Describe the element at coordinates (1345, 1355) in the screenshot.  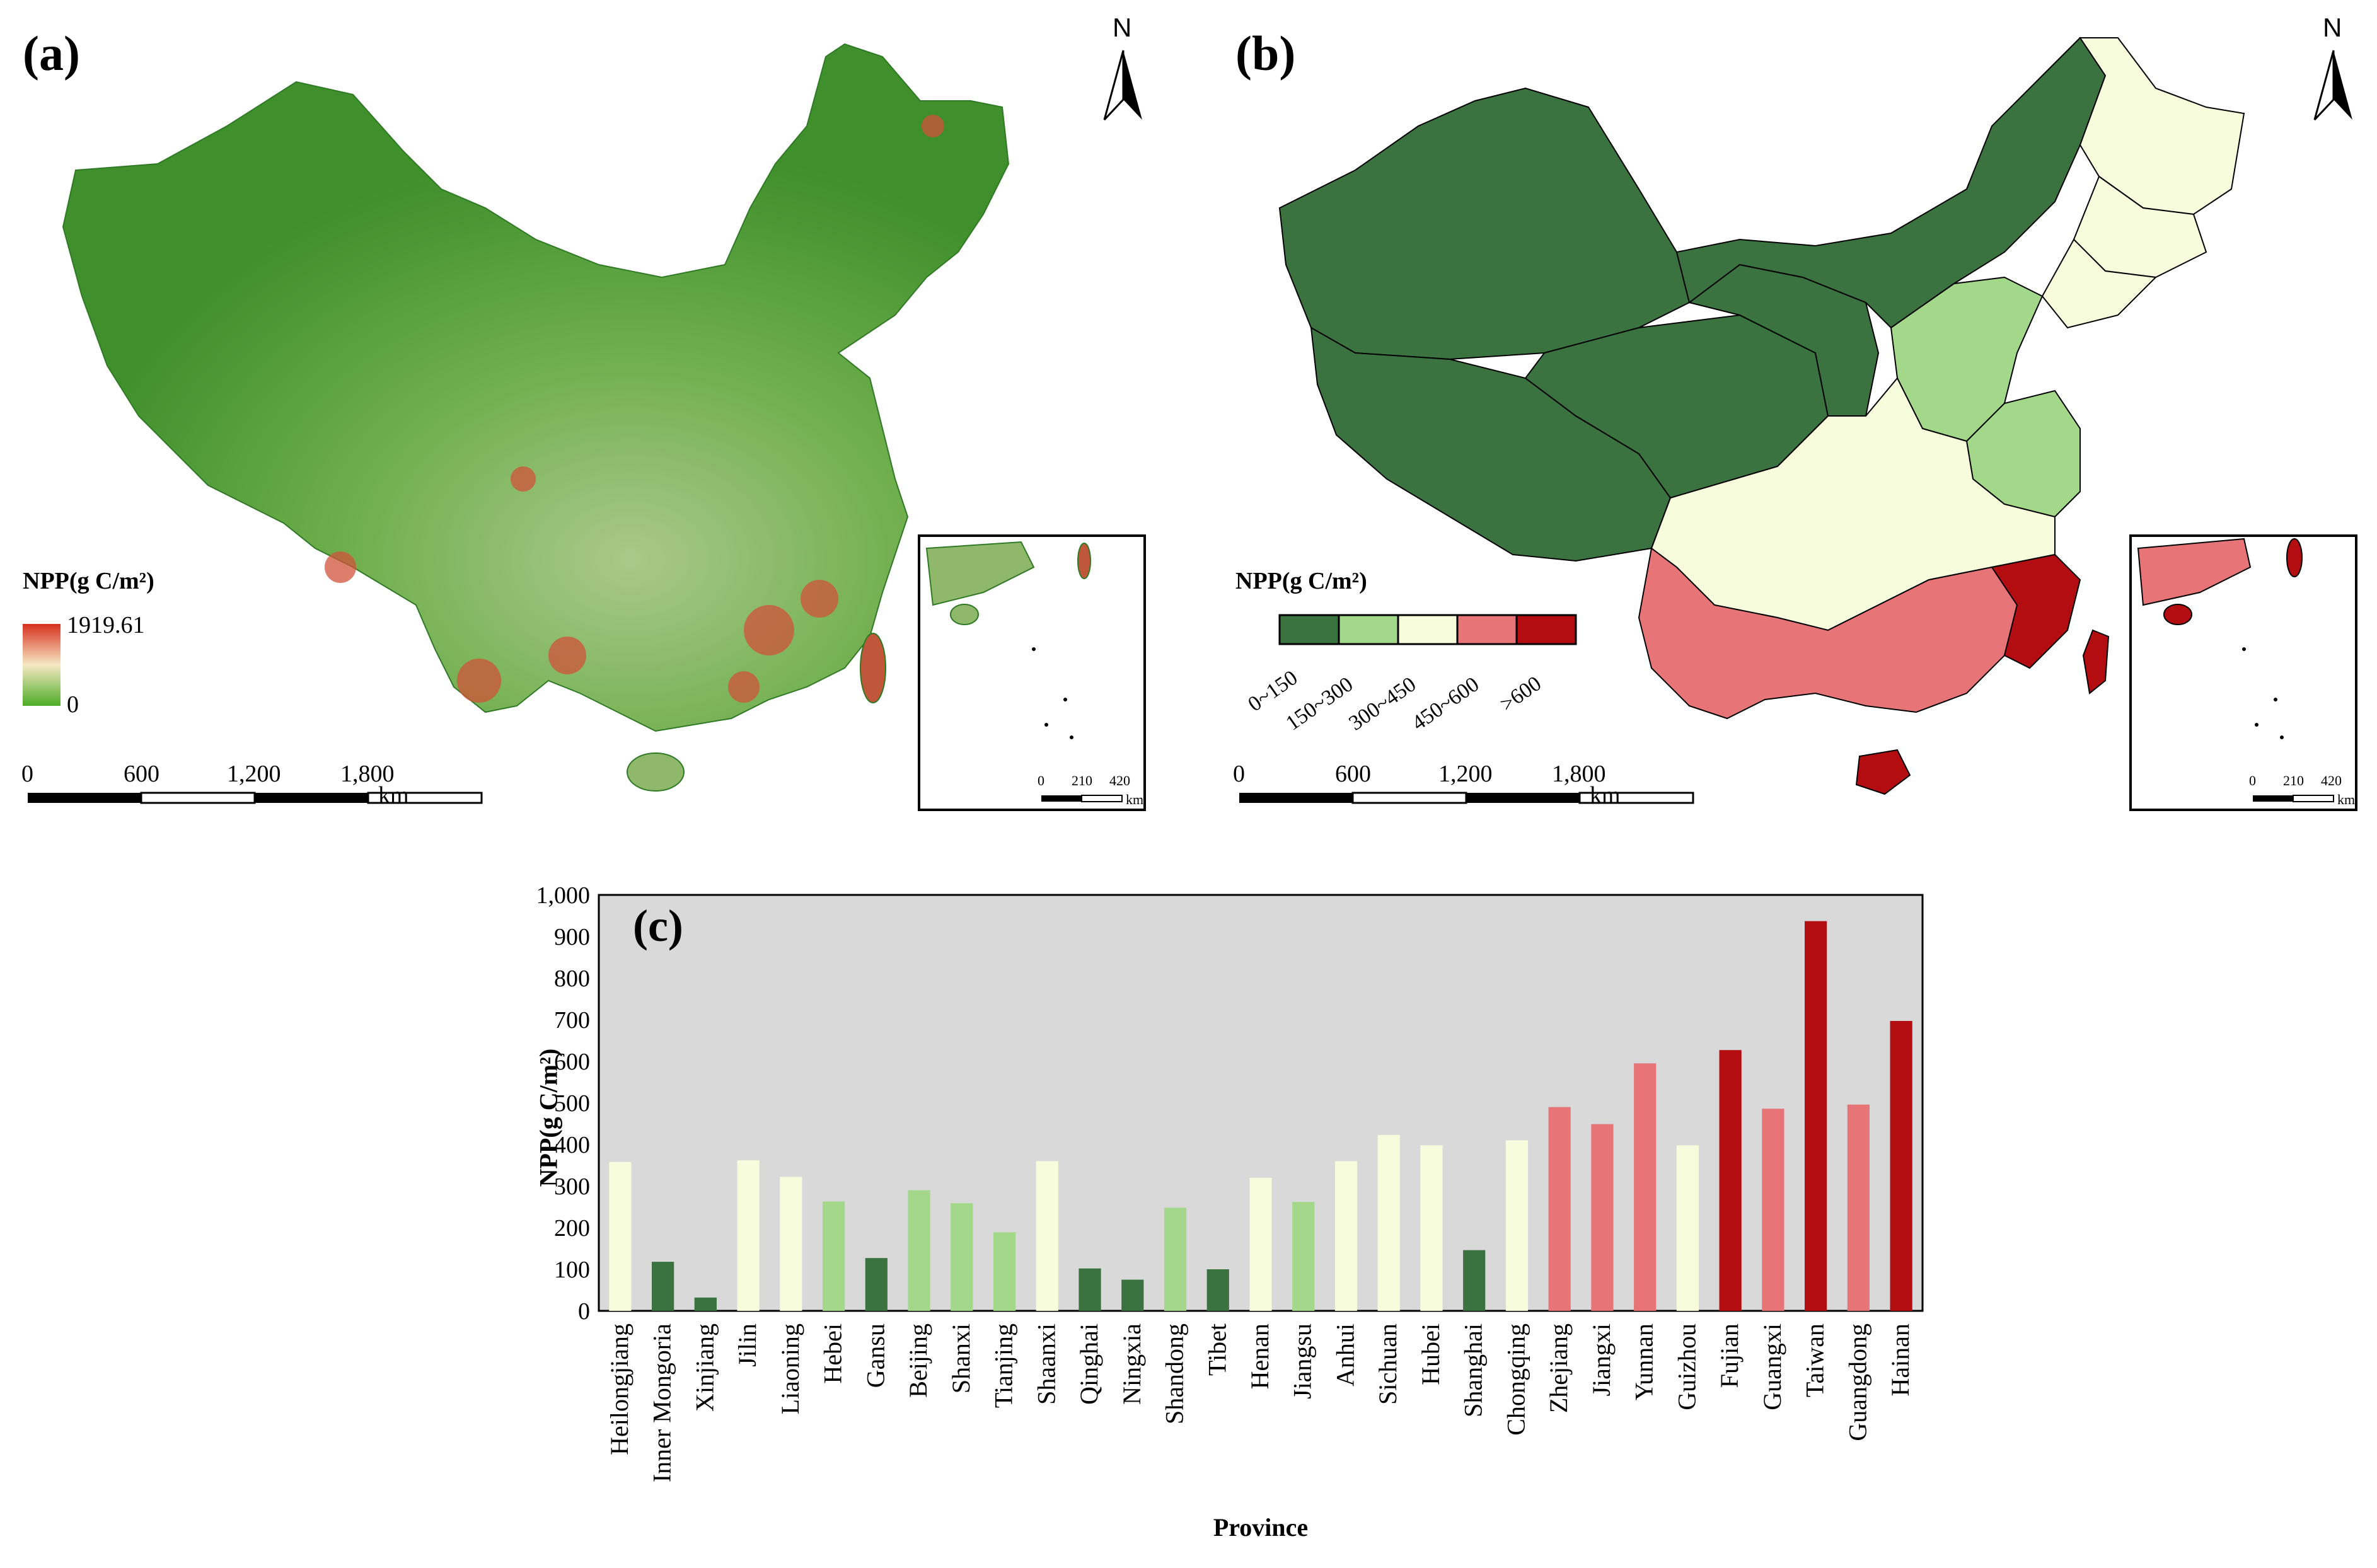
I see `x-tick-label: Anhui` at that location.